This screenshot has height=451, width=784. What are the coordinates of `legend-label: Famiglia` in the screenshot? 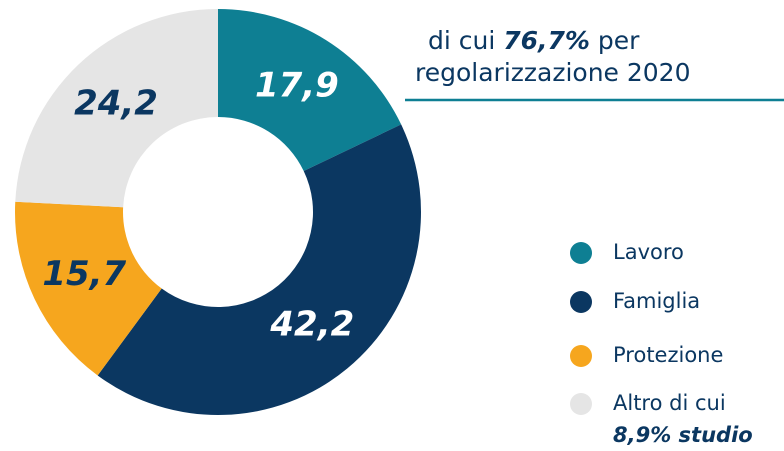 It's located at (656, 301).